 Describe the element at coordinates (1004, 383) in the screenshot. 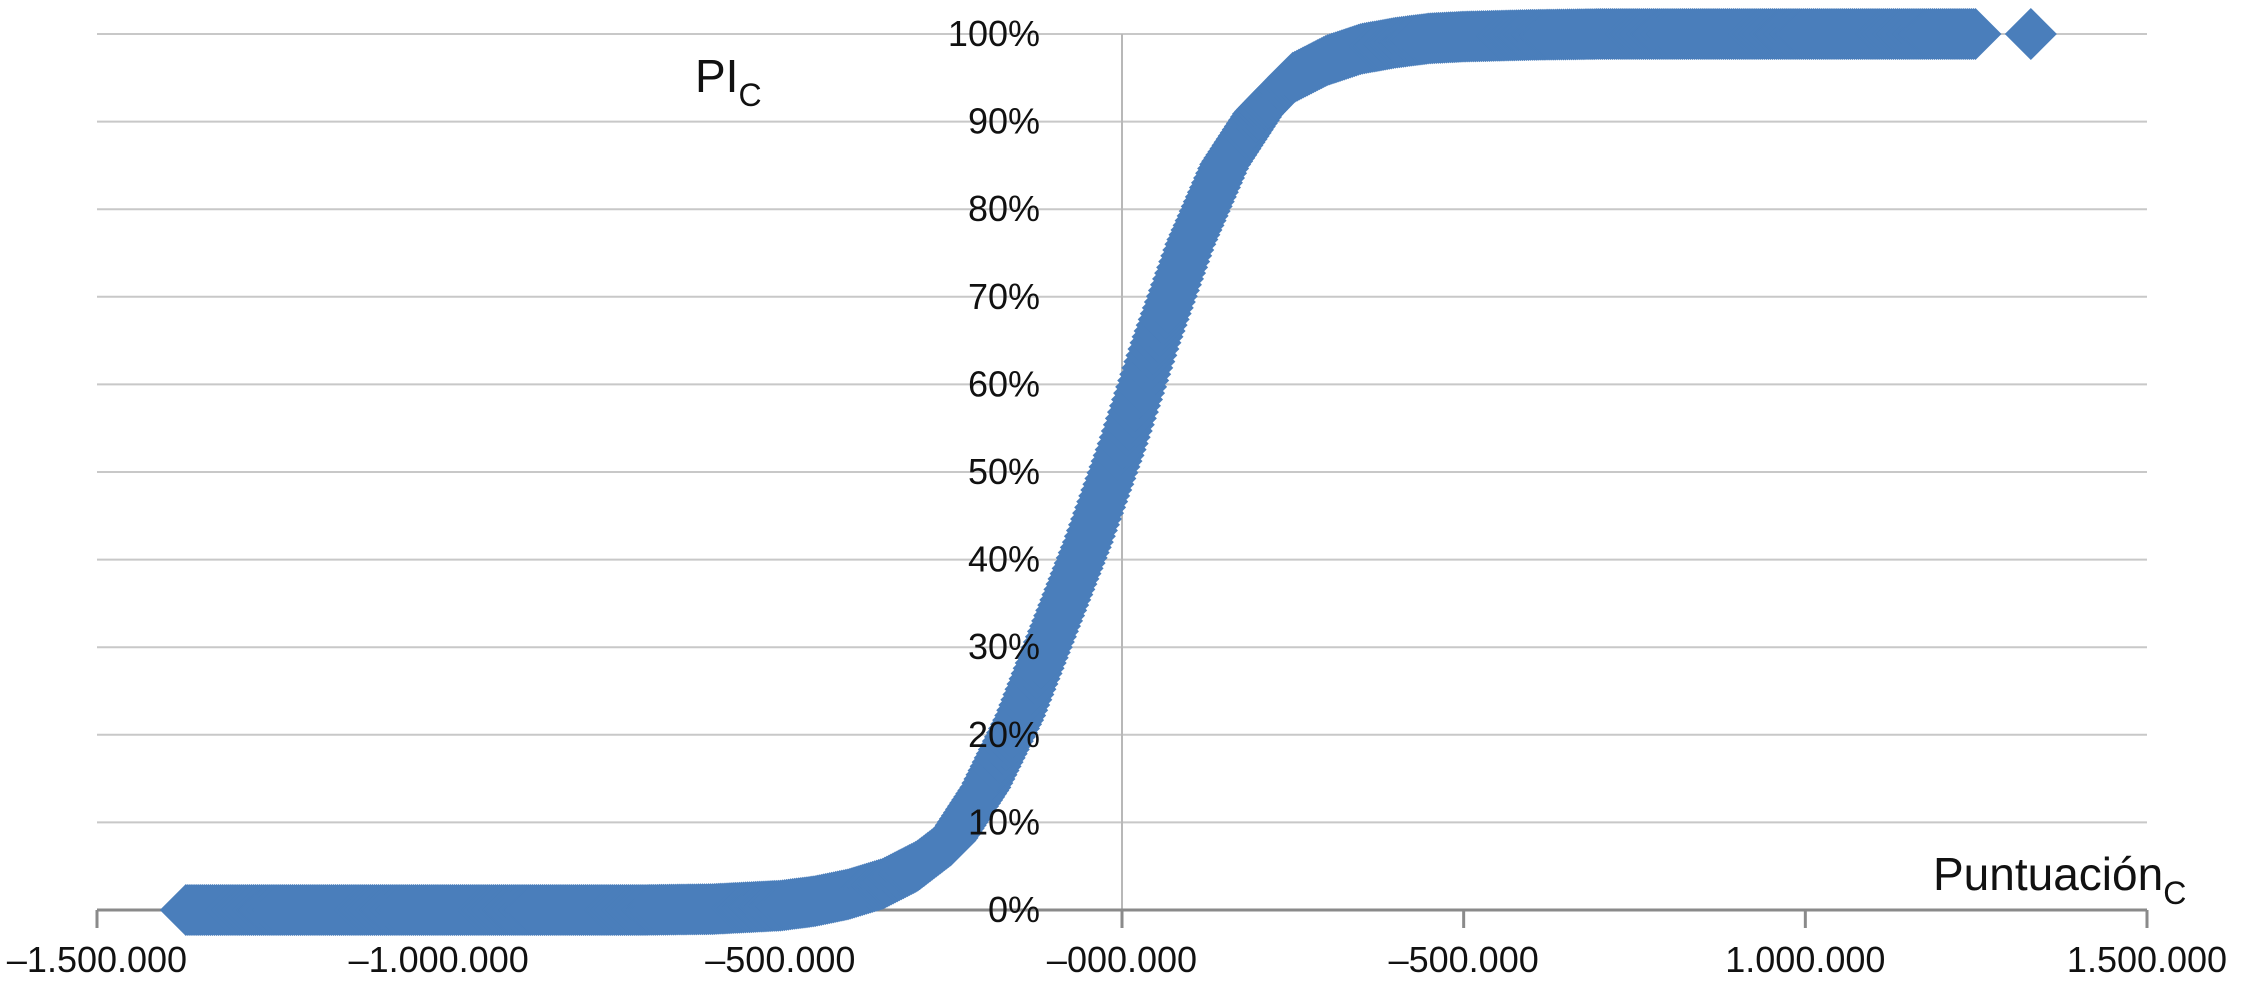

I see `y-tick-label: 60%` at that location.